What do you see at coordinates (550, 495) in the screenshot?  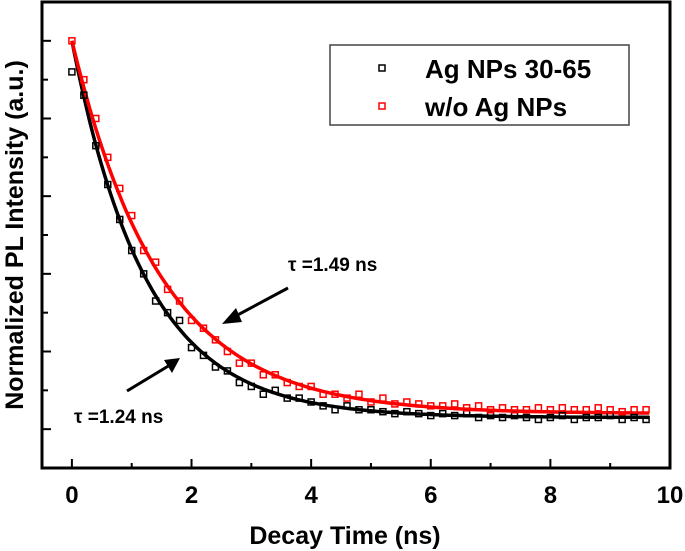 I see `x-tick-label: 8` at bounding box center [550, 495].